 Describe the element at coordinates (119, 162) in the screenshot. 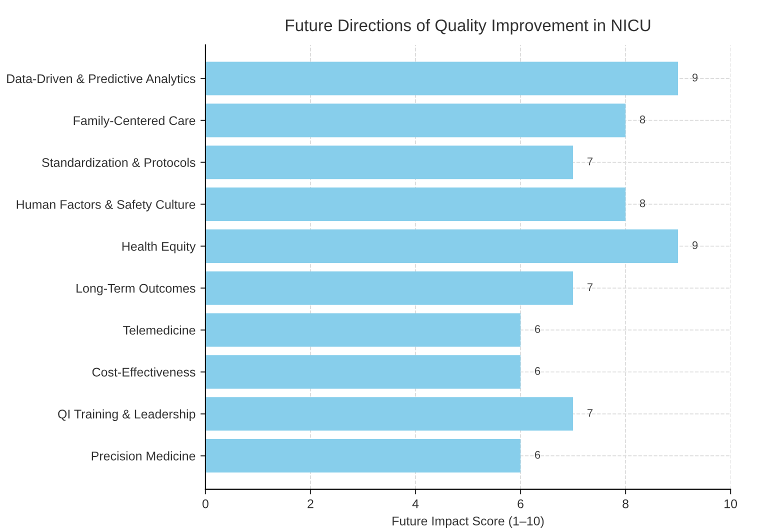

I see `y-tick-label: Standardization & Protocols` at that location.